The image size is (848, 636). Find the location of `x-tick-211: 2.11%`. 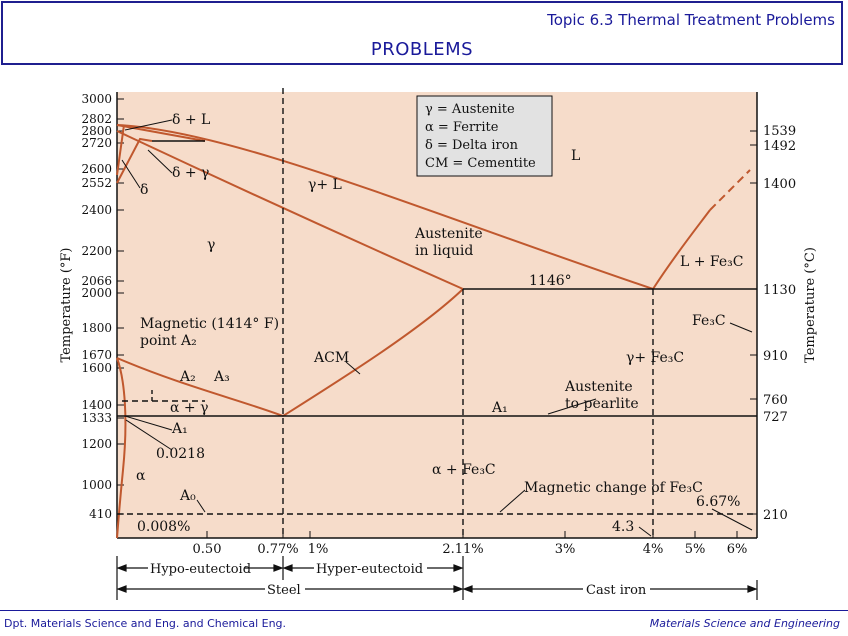

x-tick-211: 2.11% is located at coordinates (462, 549).